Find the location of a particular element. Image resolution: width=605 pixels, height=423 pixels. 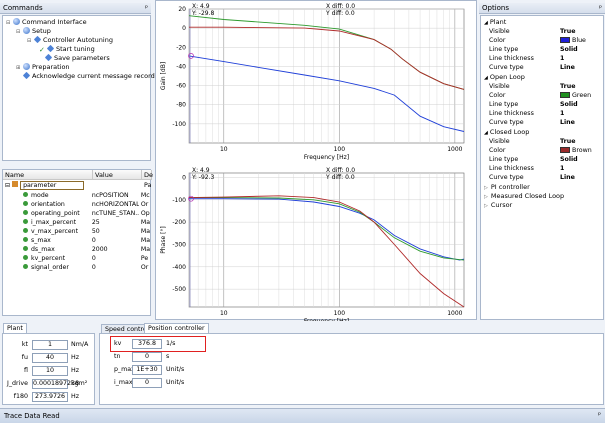

tree-item-setup: ⊟ Setup is located at coordinates (33, 31).